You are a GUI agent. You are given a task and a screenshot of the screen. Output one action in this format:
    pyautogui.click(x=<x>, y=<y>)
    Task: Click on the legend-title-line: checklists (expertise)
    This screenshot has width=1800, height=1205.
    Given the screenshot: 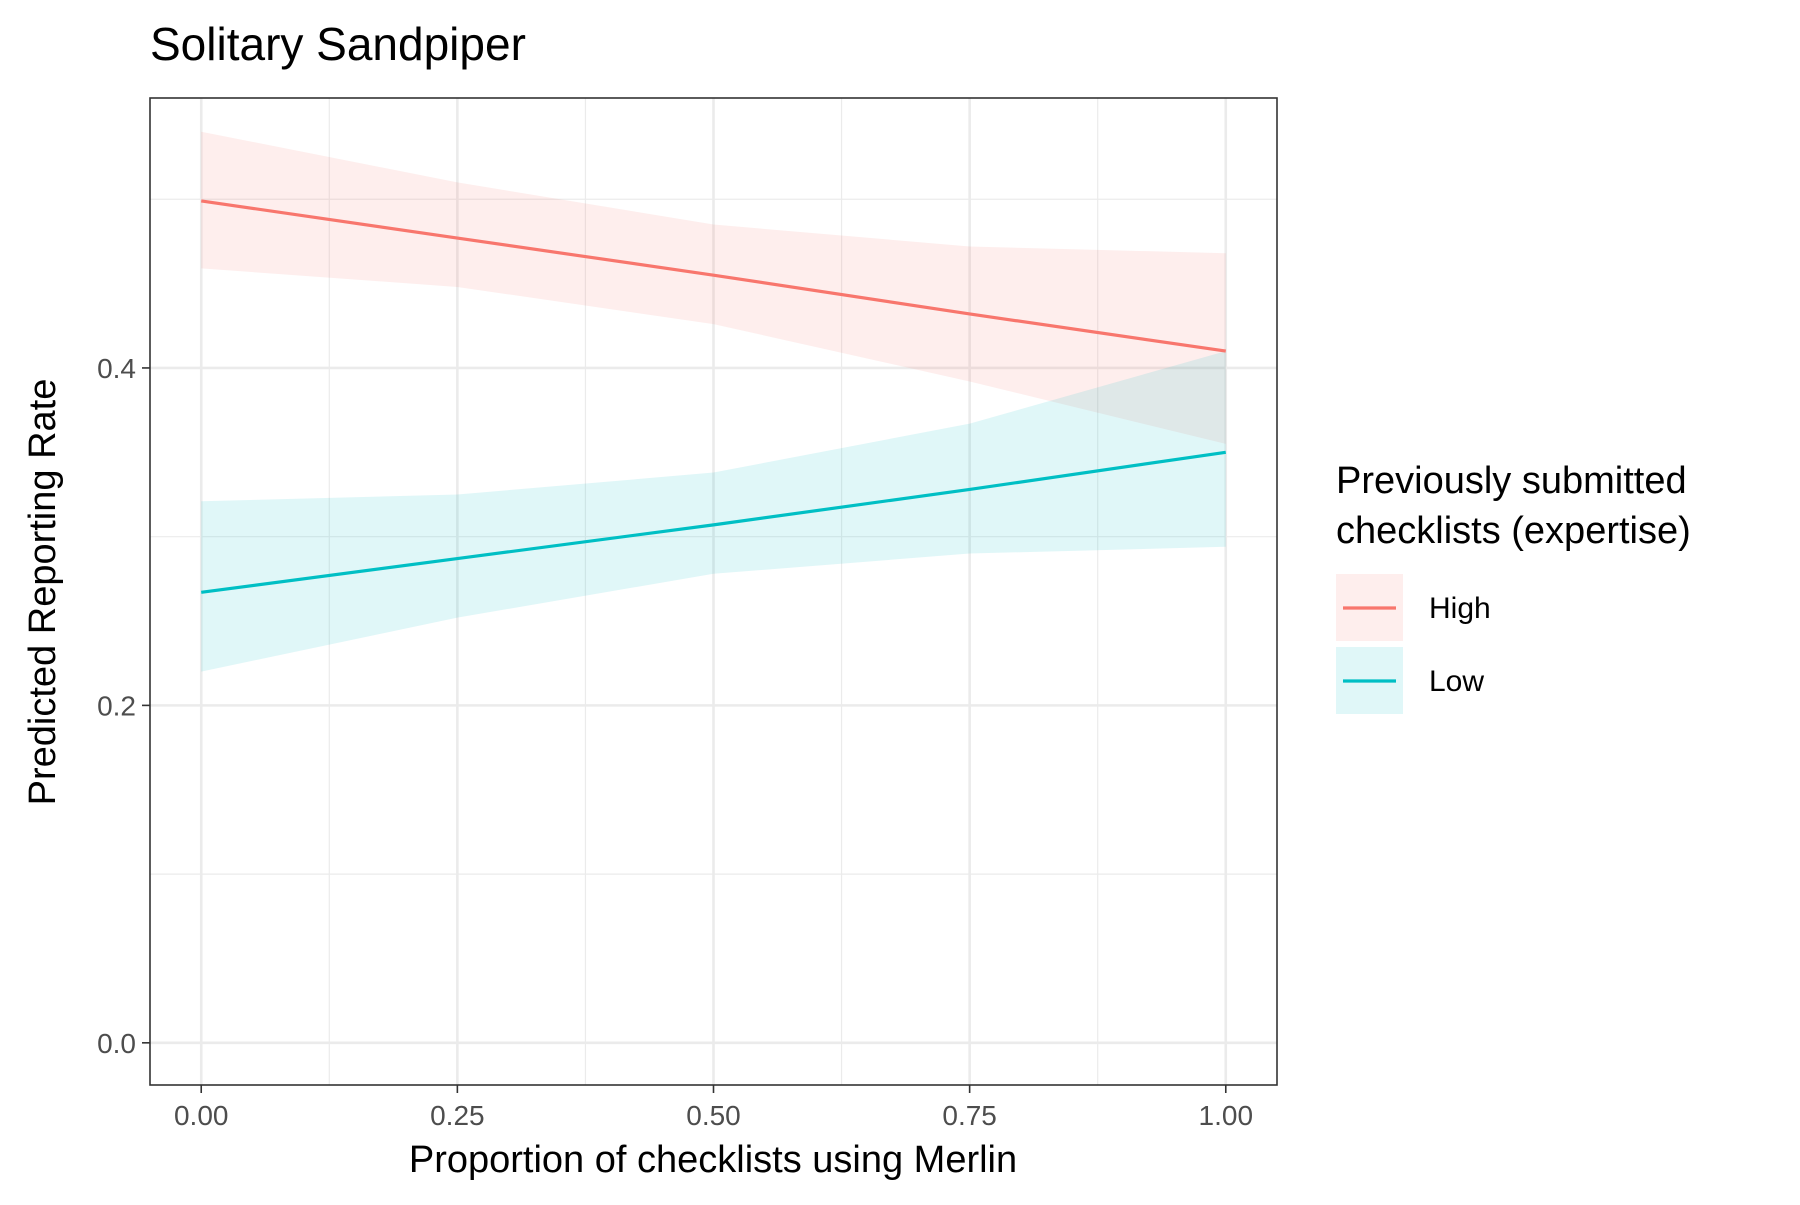 What is the action you would take?
    pyautogui.click(x=1513, y=531)
    